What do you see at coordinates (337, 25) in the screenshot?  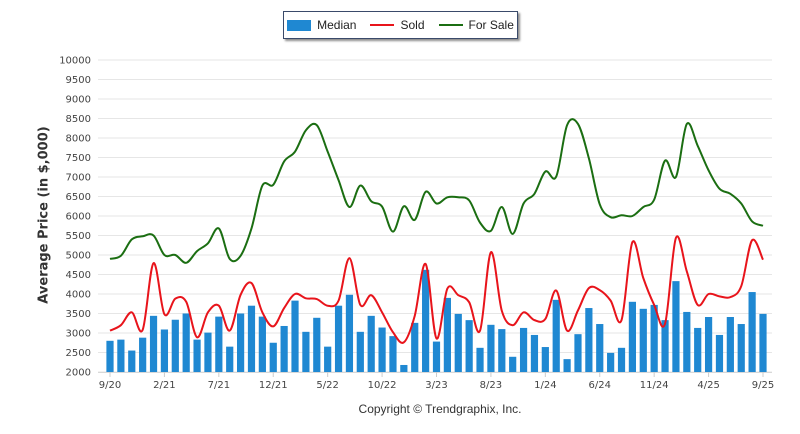 I see `legend-label-median: Median` at bounding box center [337, 25].